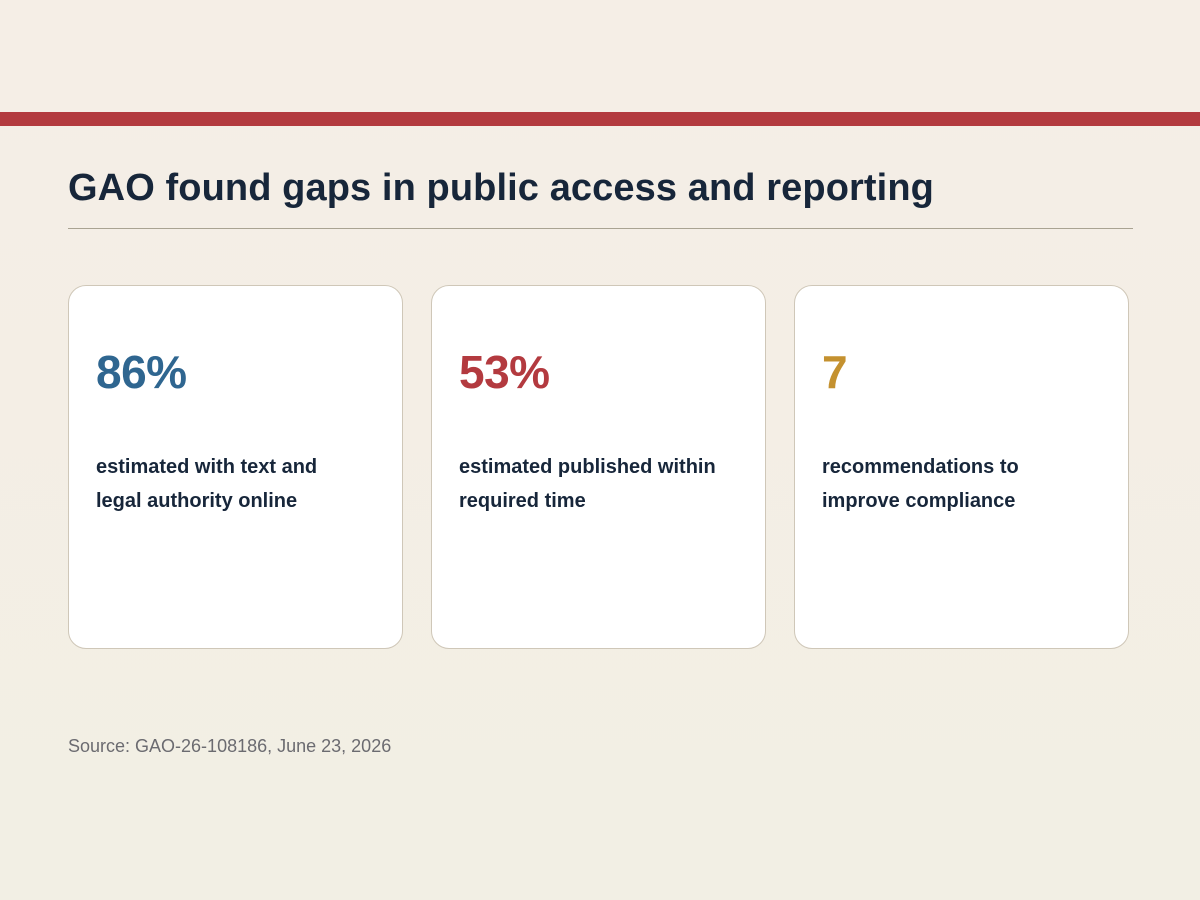 Image resolution: width=1200 pixels, height=900 pixels. What do you see at coordinates (600, 228) in the screenshot?
I see `title-divider` at bounding box center [600, 228].